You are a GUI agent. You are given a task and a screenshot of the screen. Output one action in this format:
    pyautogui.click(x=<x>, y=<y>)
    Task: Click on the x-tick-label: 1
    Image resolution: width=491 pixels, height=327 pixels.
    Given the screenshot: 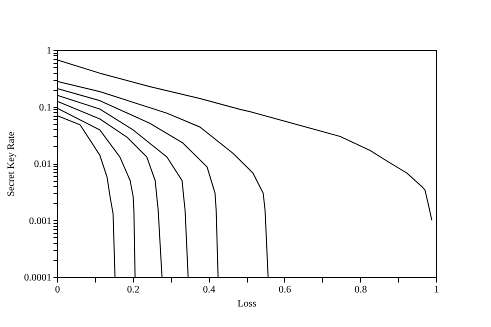 What is the action you would take?
    pyautogui.click(x=436, y=290)
    